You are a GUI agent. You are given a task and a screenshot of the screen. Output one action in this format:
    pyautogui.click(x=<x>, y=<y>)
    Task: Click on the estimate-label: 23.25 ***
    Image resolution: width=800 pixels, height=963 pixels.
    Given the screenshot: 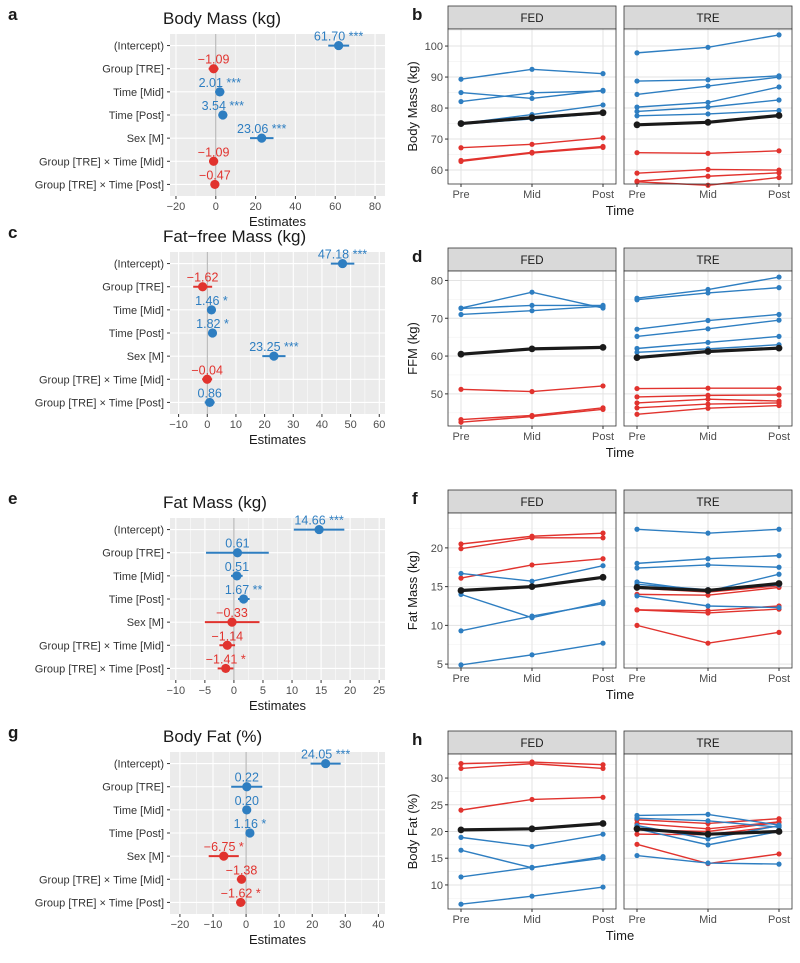 What is the action you would take?
    pyautogui.click(x=273, y=347)
    